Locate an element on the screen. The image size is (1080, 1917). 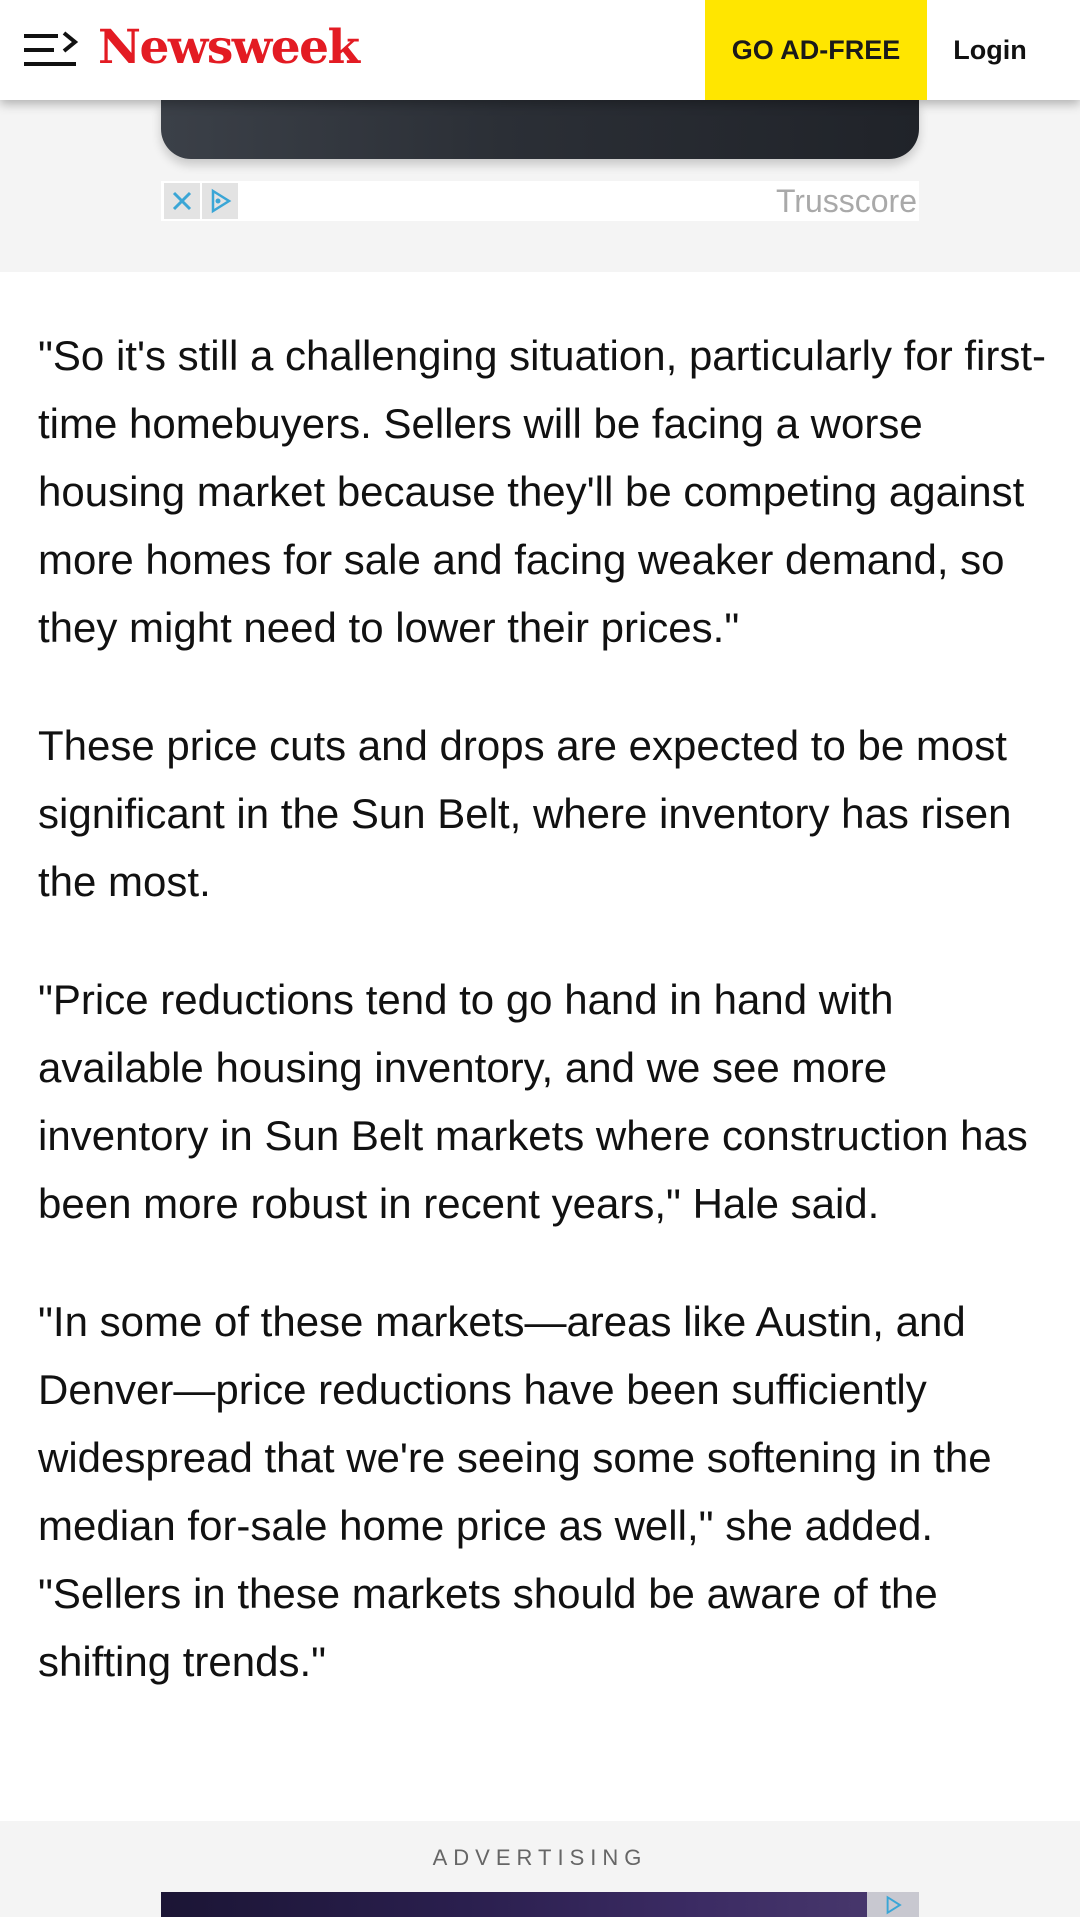
menu-icon is located at coordinates (51, 48).